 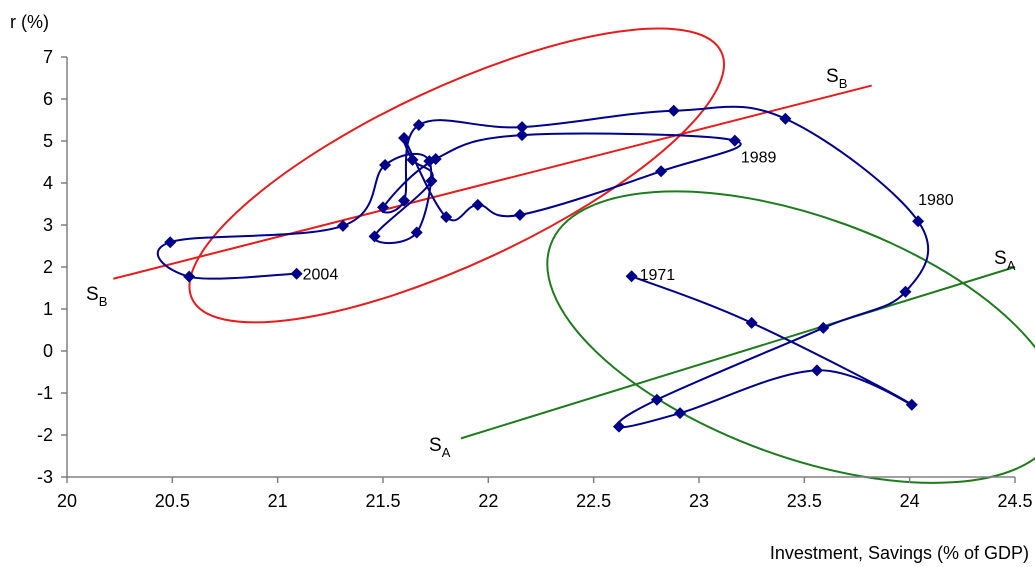 What do you see at coordinates (699, 501) in the screenshot?
I see `x-tick-label: 23` at bounding box center [699, 501].